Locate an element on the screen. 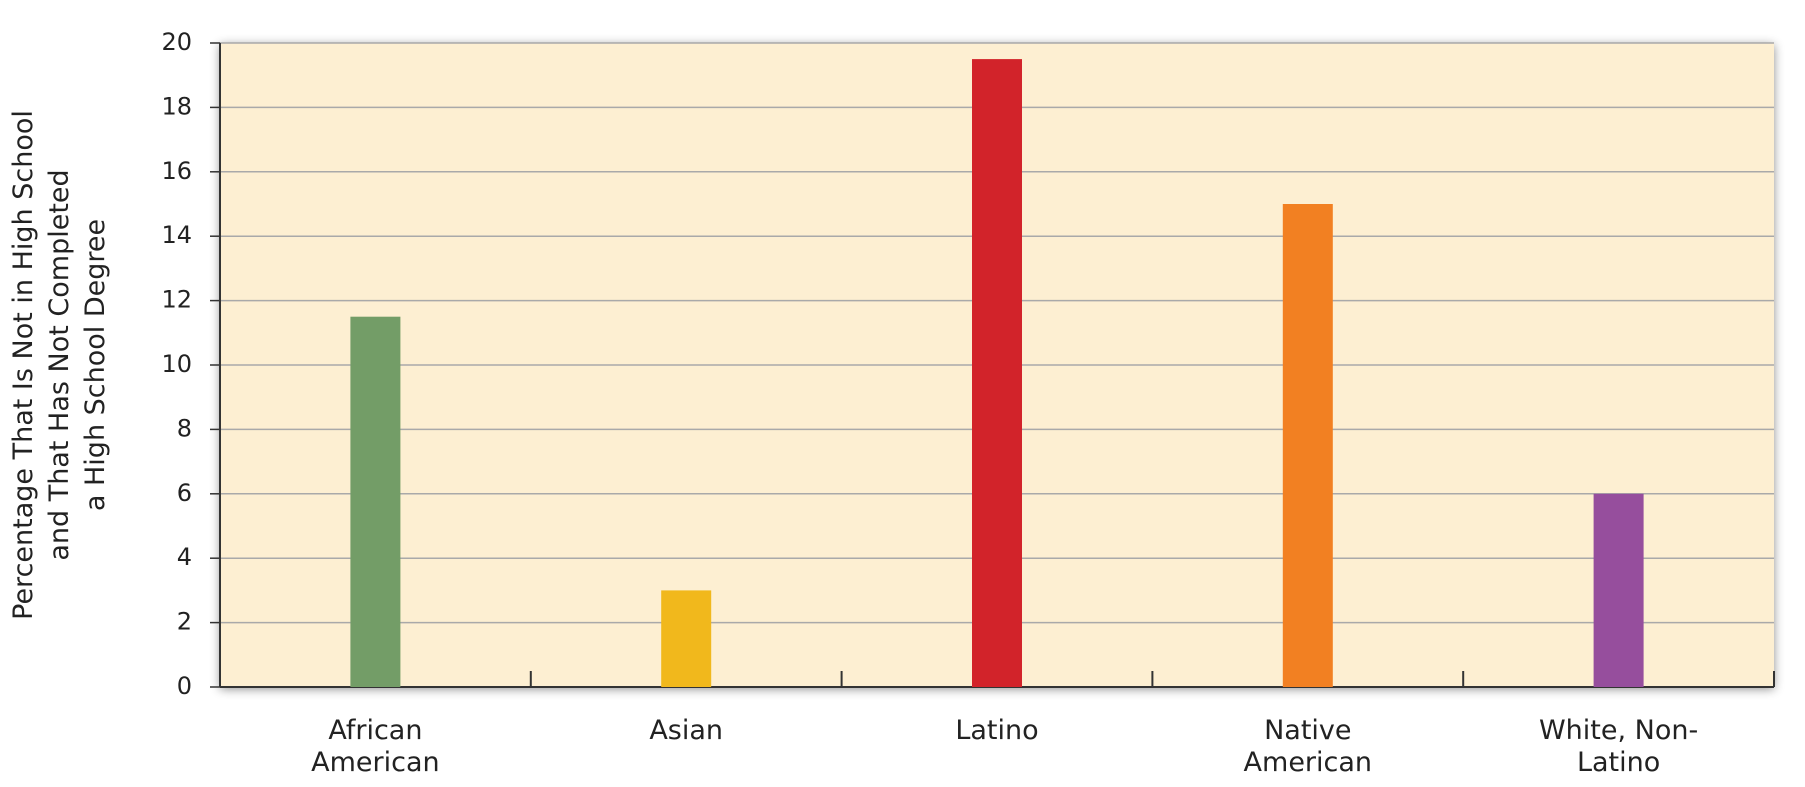 This screenshot has width=1805, height=787. y-axis-label-line: and That Has Not Completed is located at coordinates (59, 364).